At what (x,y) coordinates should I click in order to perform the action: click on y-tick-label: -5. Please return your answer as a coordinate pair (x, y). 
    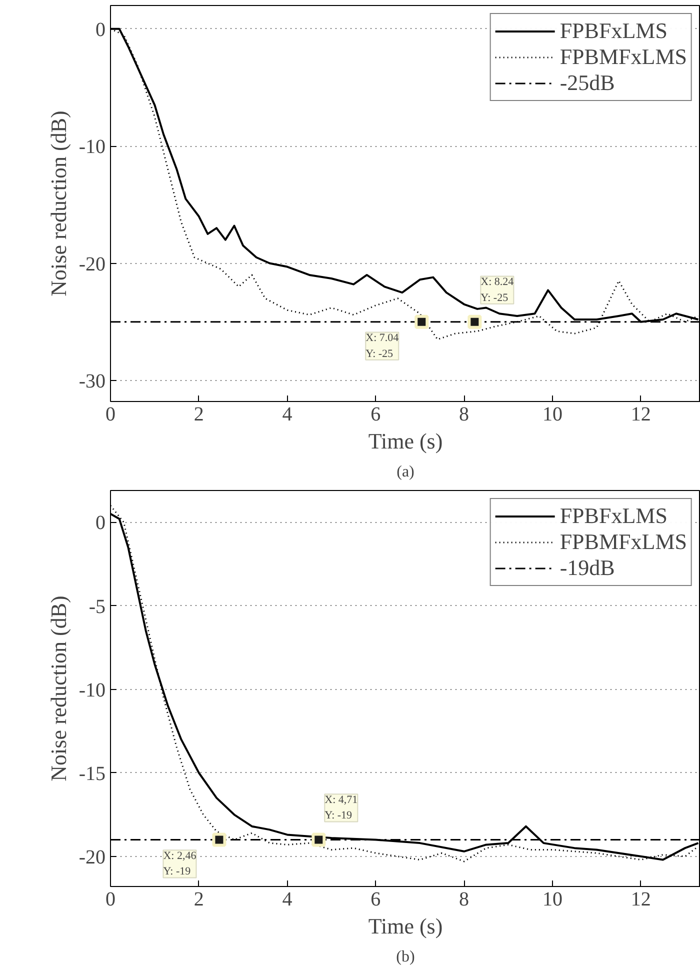
    Looking at the image, I should click on (97, 607).